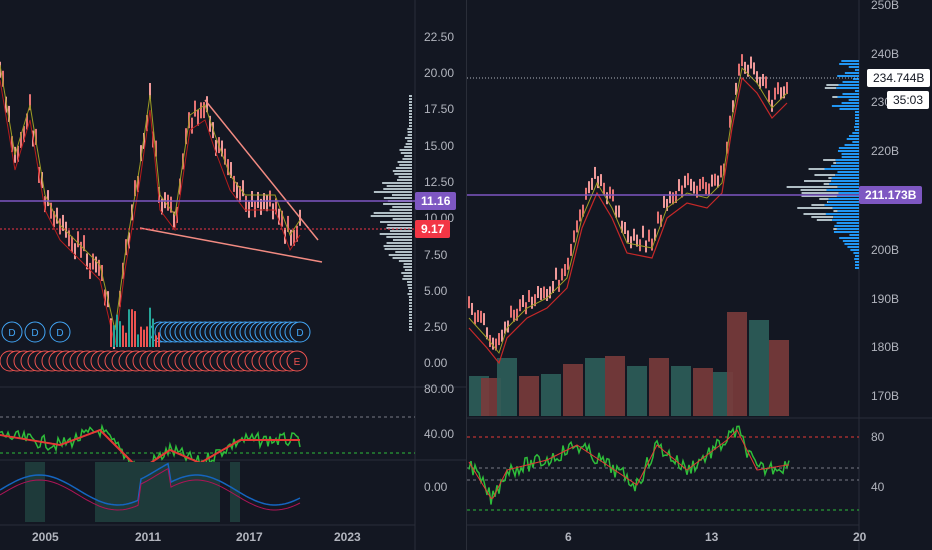  I want to click on right-highlight-price-badge: 211.173B, so click(891, 195).